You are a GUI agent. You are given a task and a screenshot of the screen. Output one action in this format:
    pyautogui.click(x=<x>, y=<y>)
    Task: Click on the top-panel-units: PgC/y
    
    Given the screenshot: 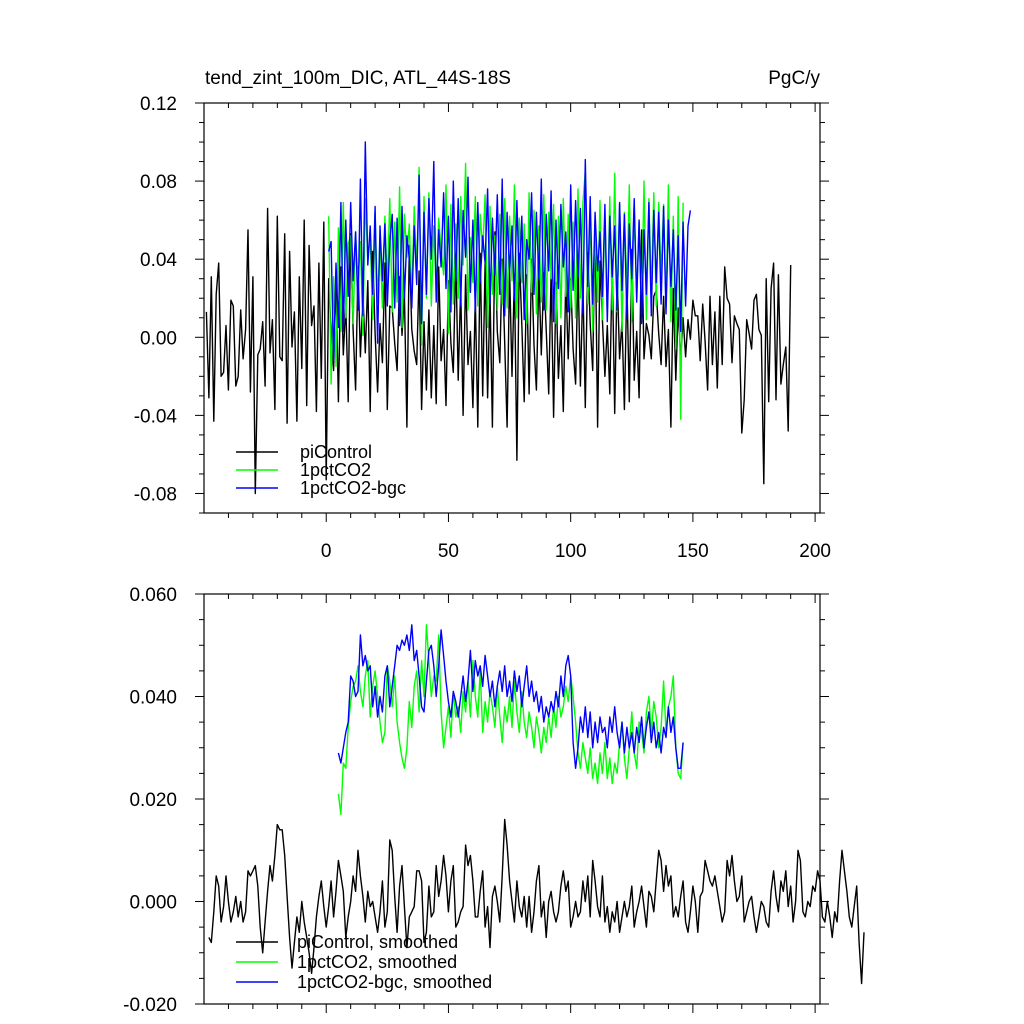 What is the action you would take?
    pyautogui.click(x=794, y=78)
    